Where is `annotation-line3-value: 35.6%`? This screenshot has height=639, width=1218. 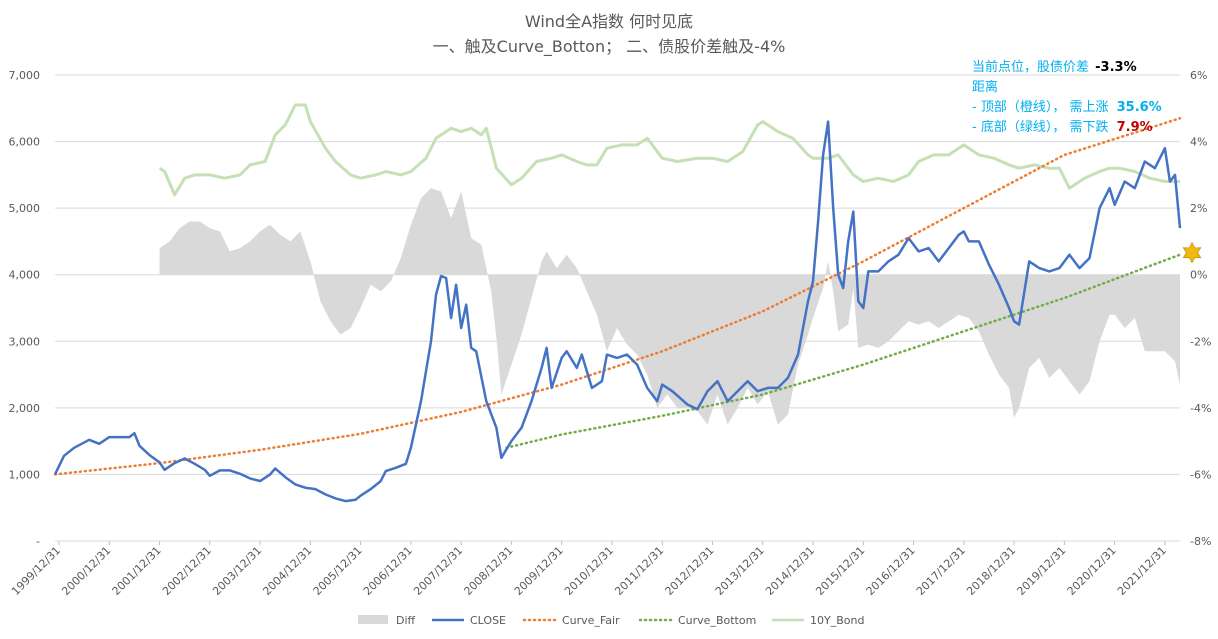
annotation-line3-value: 35.6% is located at coordinates (1139, 107).